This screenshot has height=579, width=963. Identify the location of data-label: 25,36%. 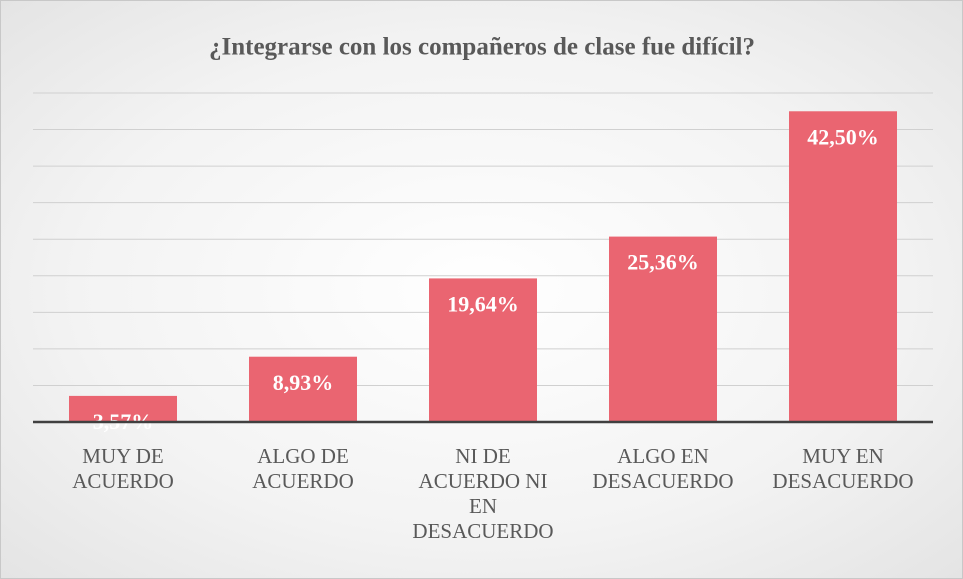
(663, 262).